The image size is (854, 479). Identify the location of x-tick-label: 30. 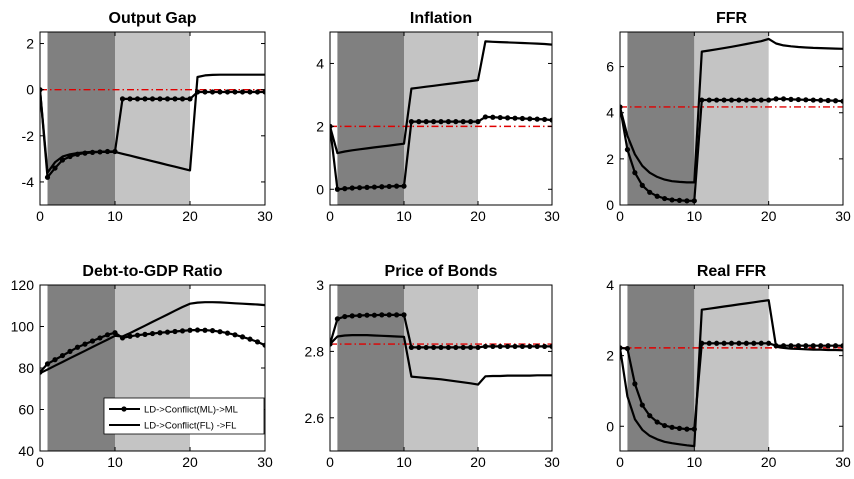
(552, 462).